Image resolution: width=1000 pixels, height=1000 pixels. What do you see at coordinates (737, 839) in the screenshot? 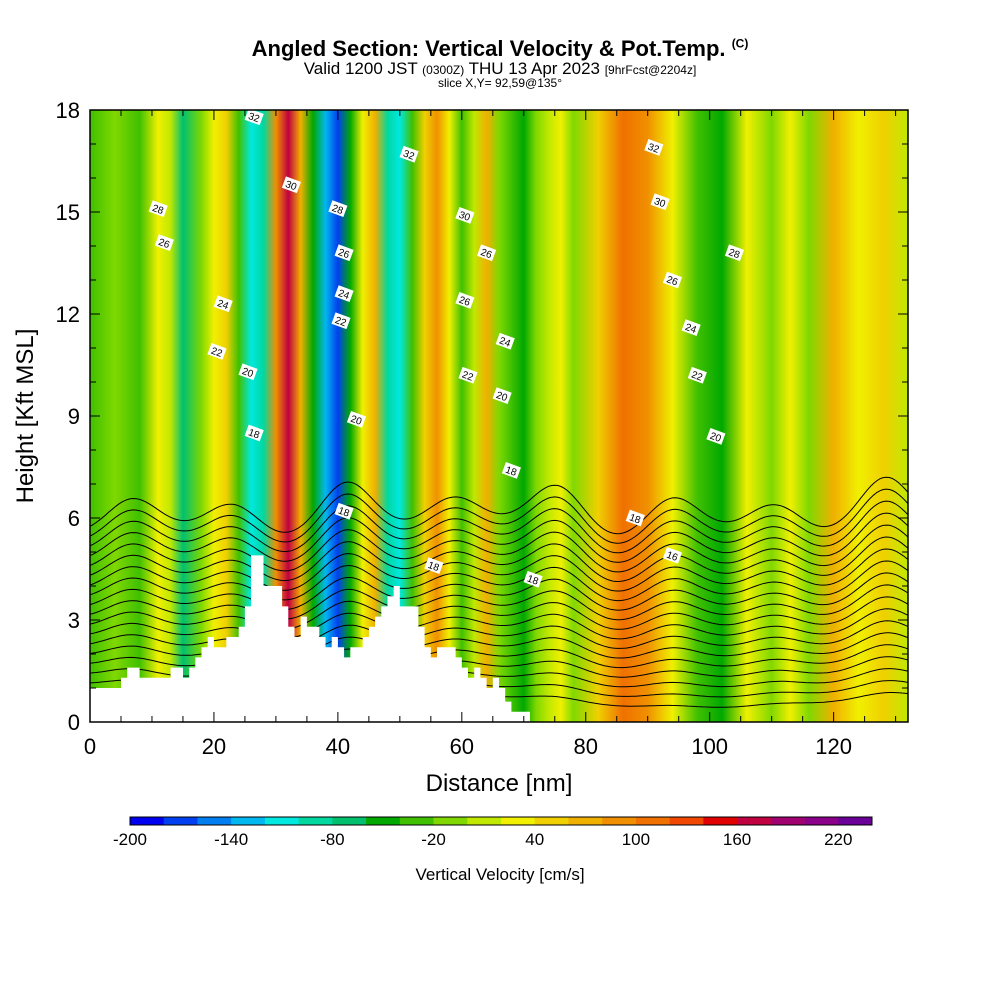
I see `colorbar-tick-label: 160` at bounding box center [737, 839].